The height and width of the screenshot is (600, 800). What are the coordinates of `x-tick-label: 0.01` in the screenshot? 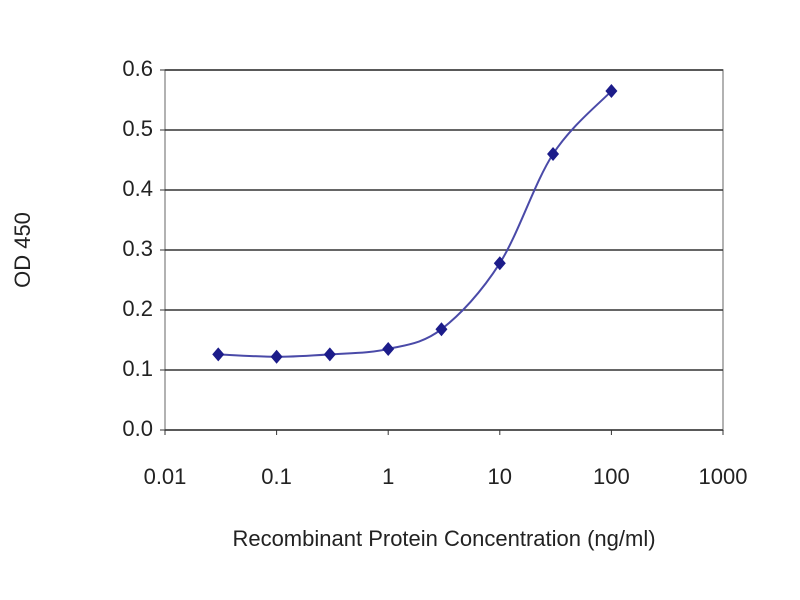 It's located at (165, 476).